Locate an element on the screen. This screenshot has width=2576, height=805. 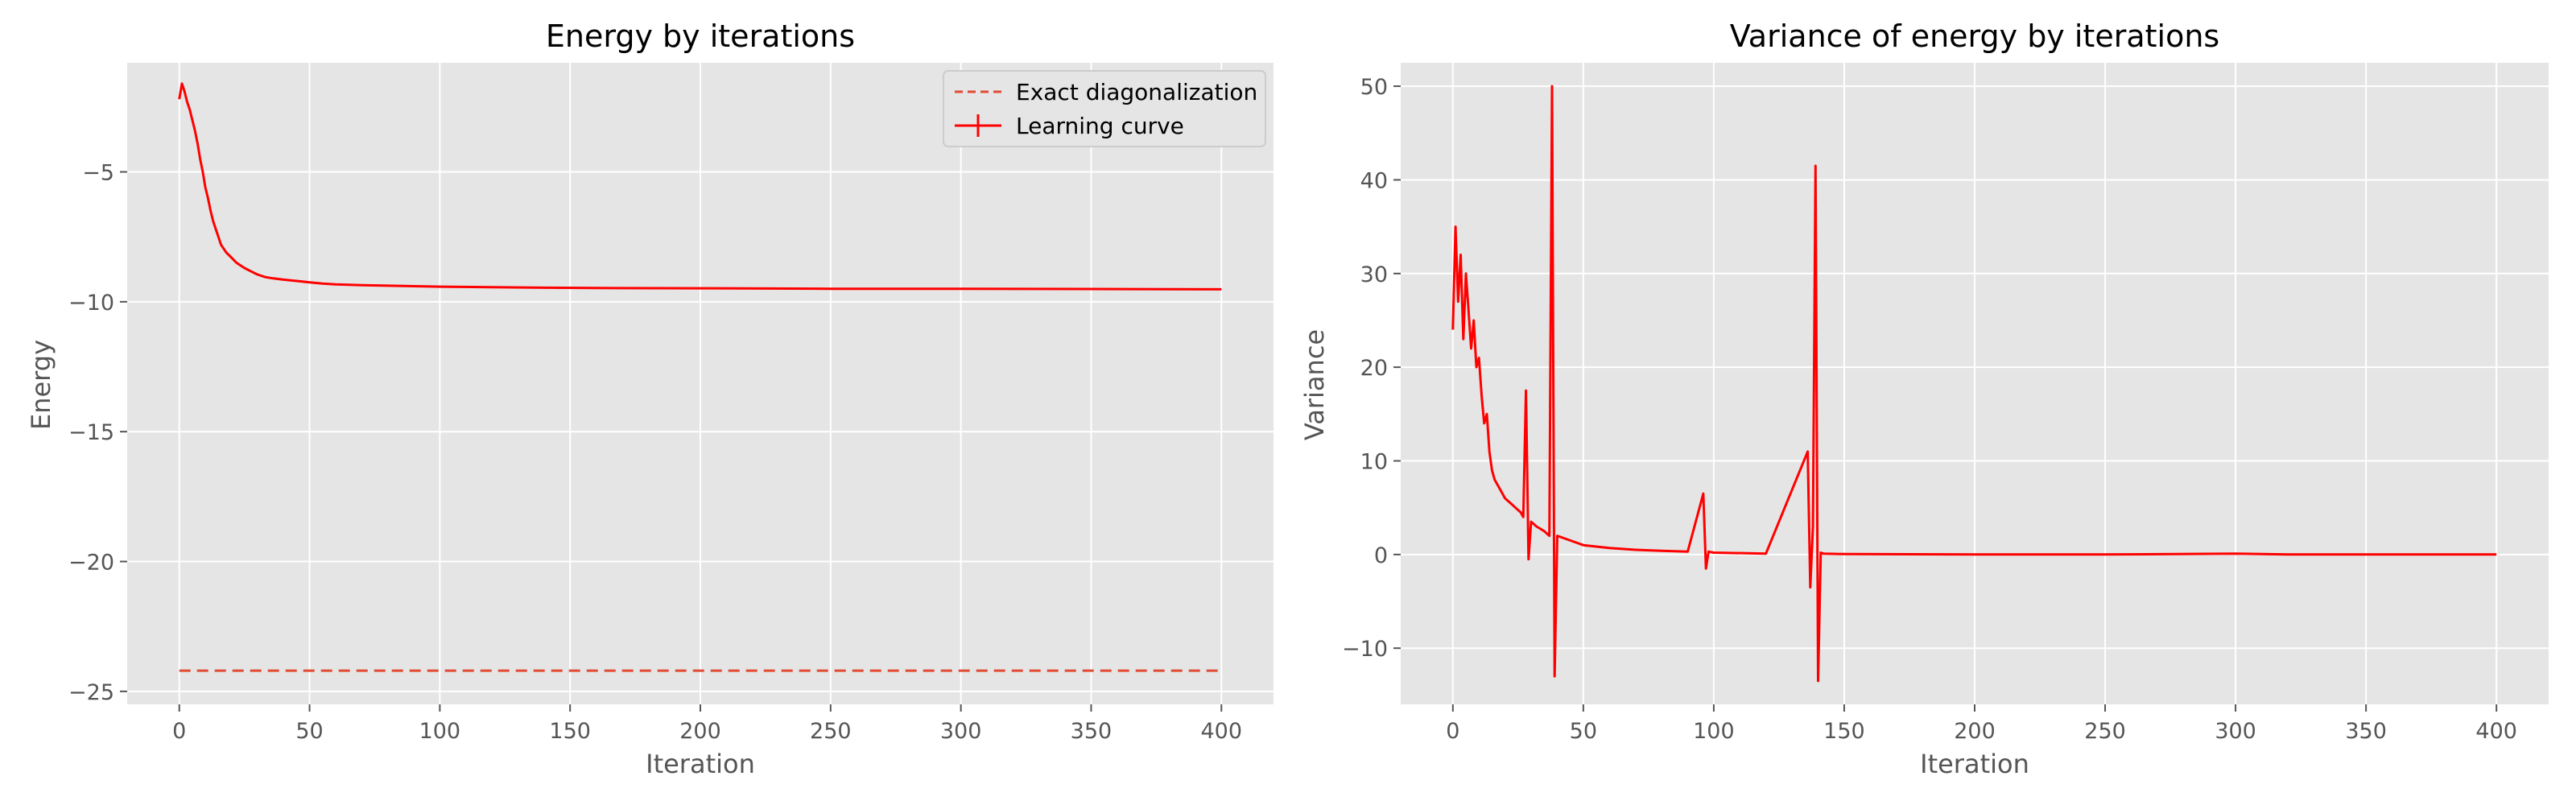
energy-chart-title: Energy by iterations is located at coordinates (700, 36).